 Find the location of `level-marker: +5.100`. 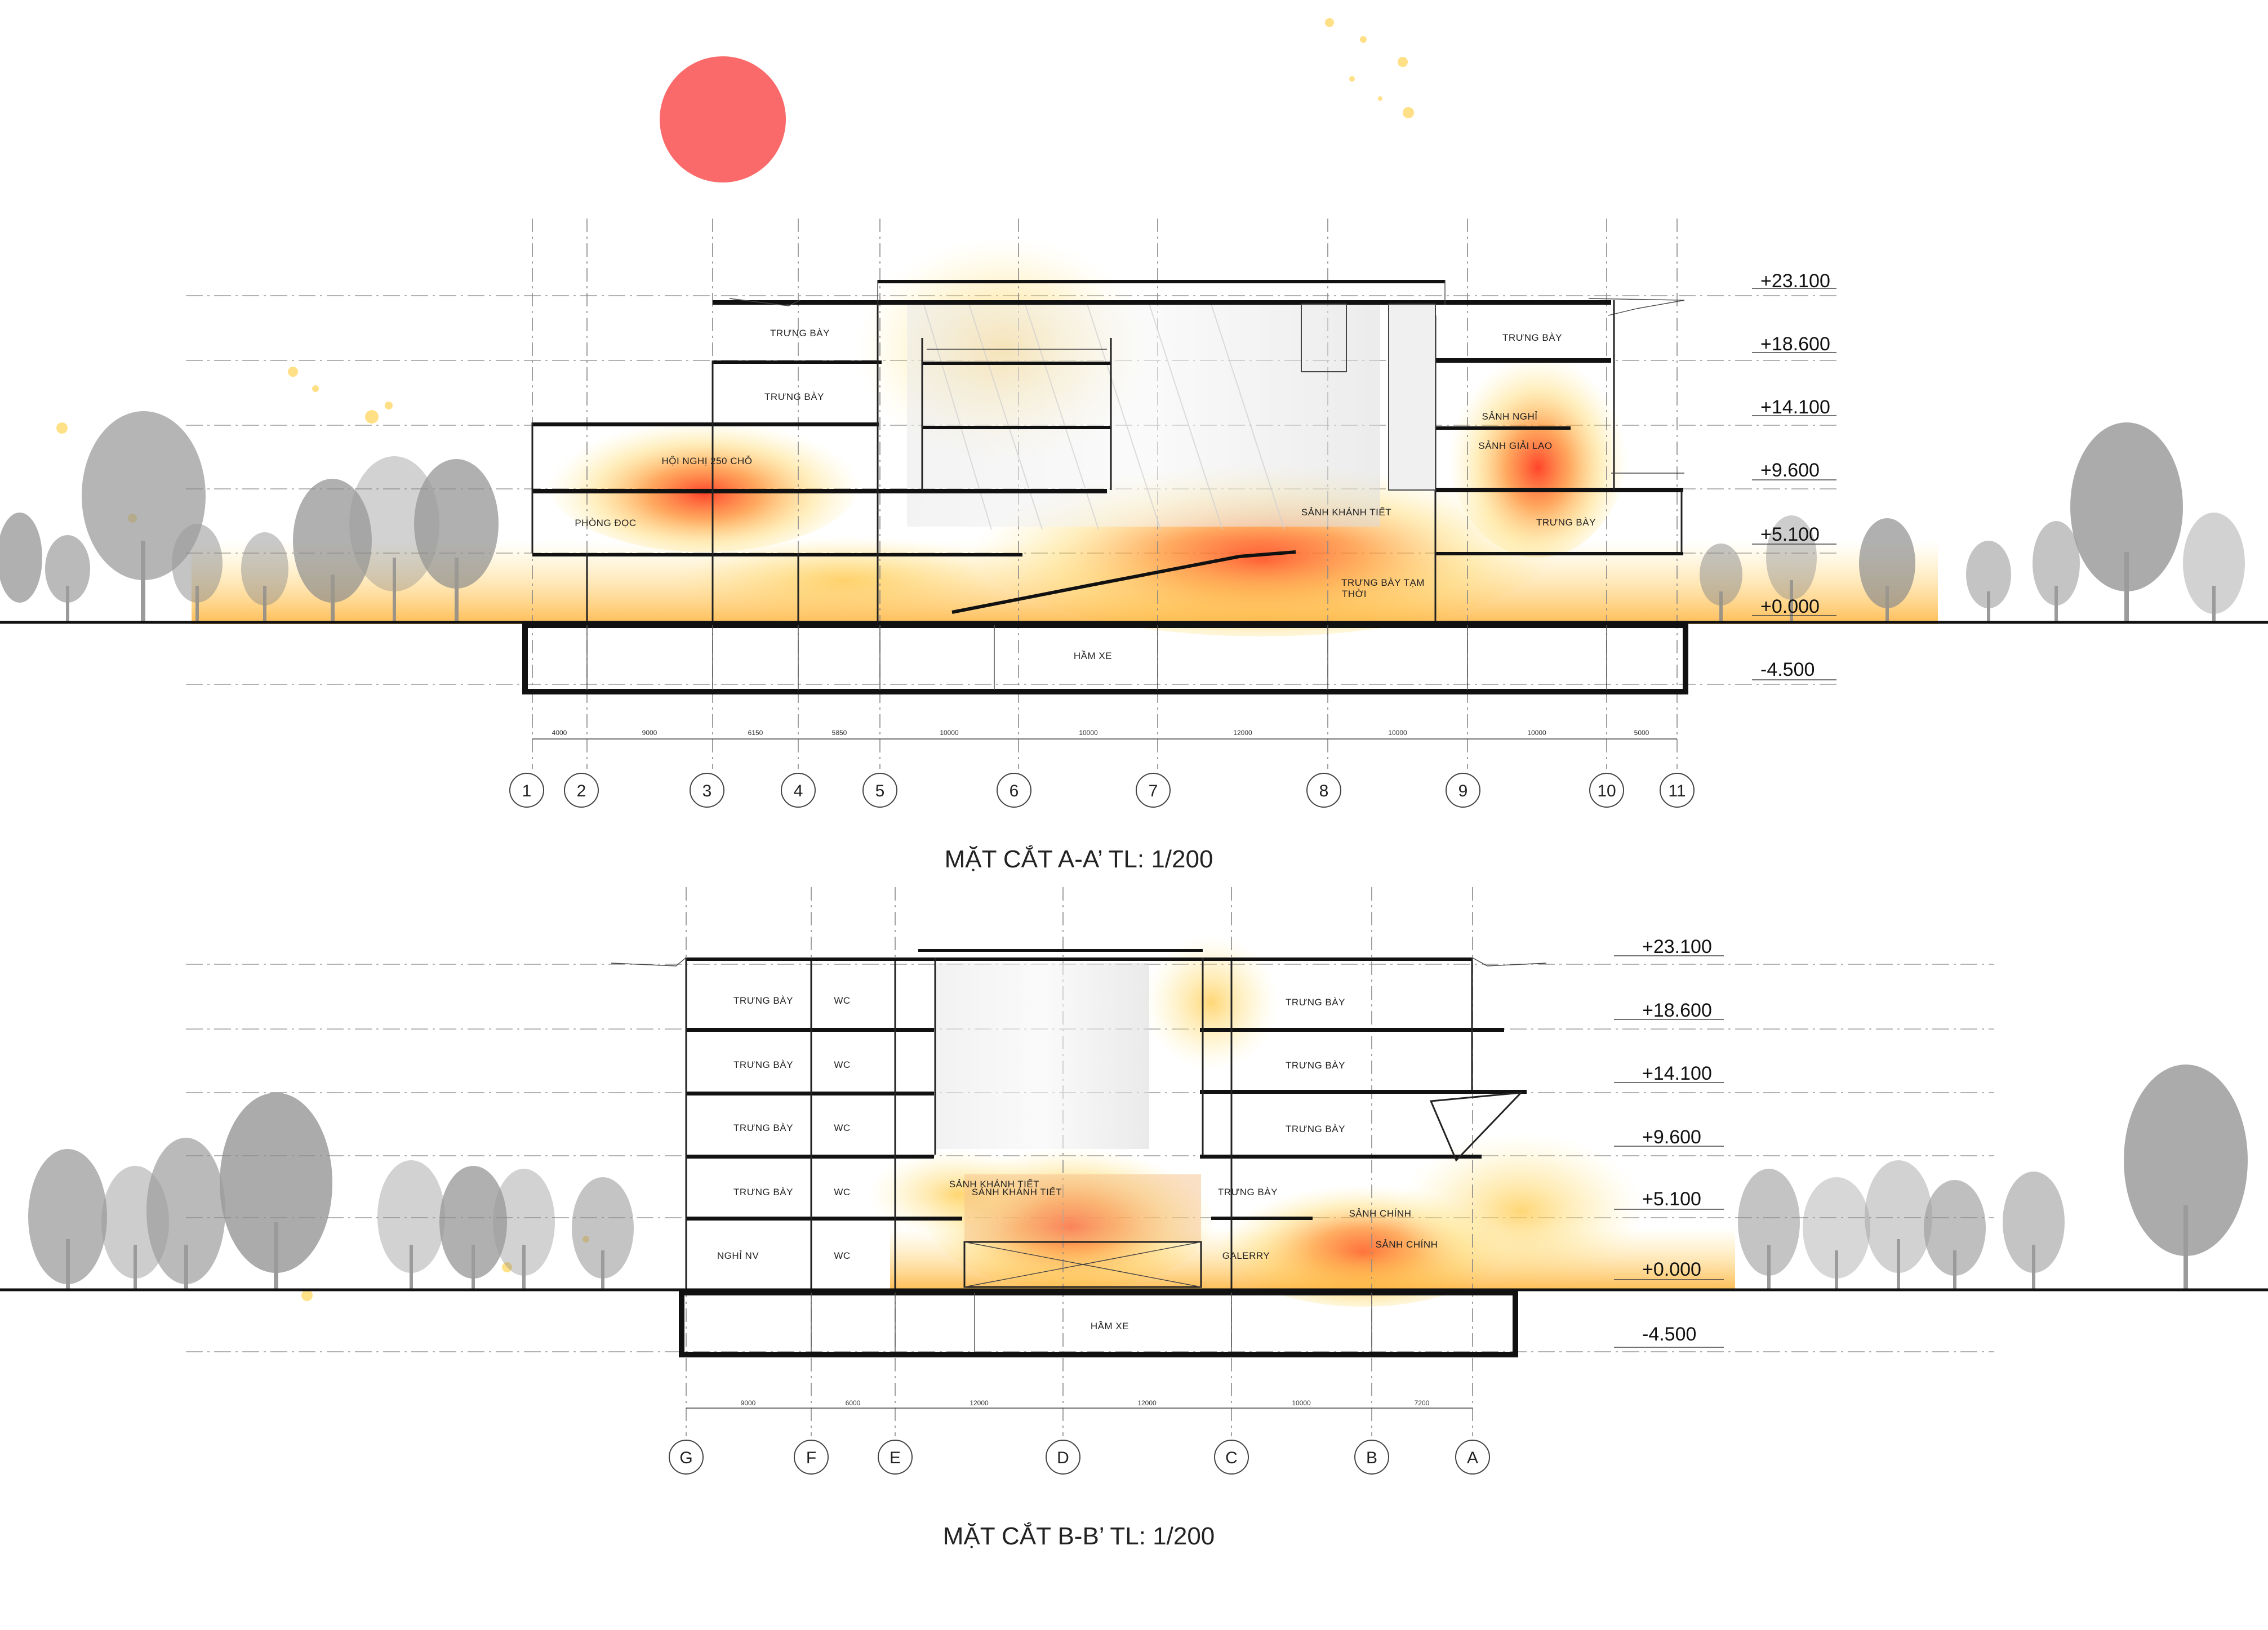

level-marker: +5.100 is located at coordinates (1671, 1199).